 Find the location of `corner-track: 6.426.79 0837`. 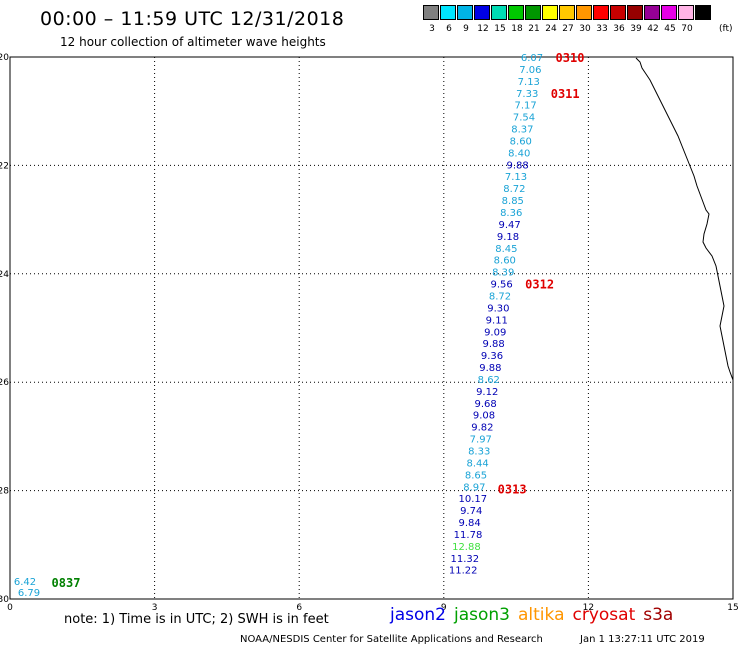

corner-track: 6.426.79 0837 is located at coordinates (47, 587).